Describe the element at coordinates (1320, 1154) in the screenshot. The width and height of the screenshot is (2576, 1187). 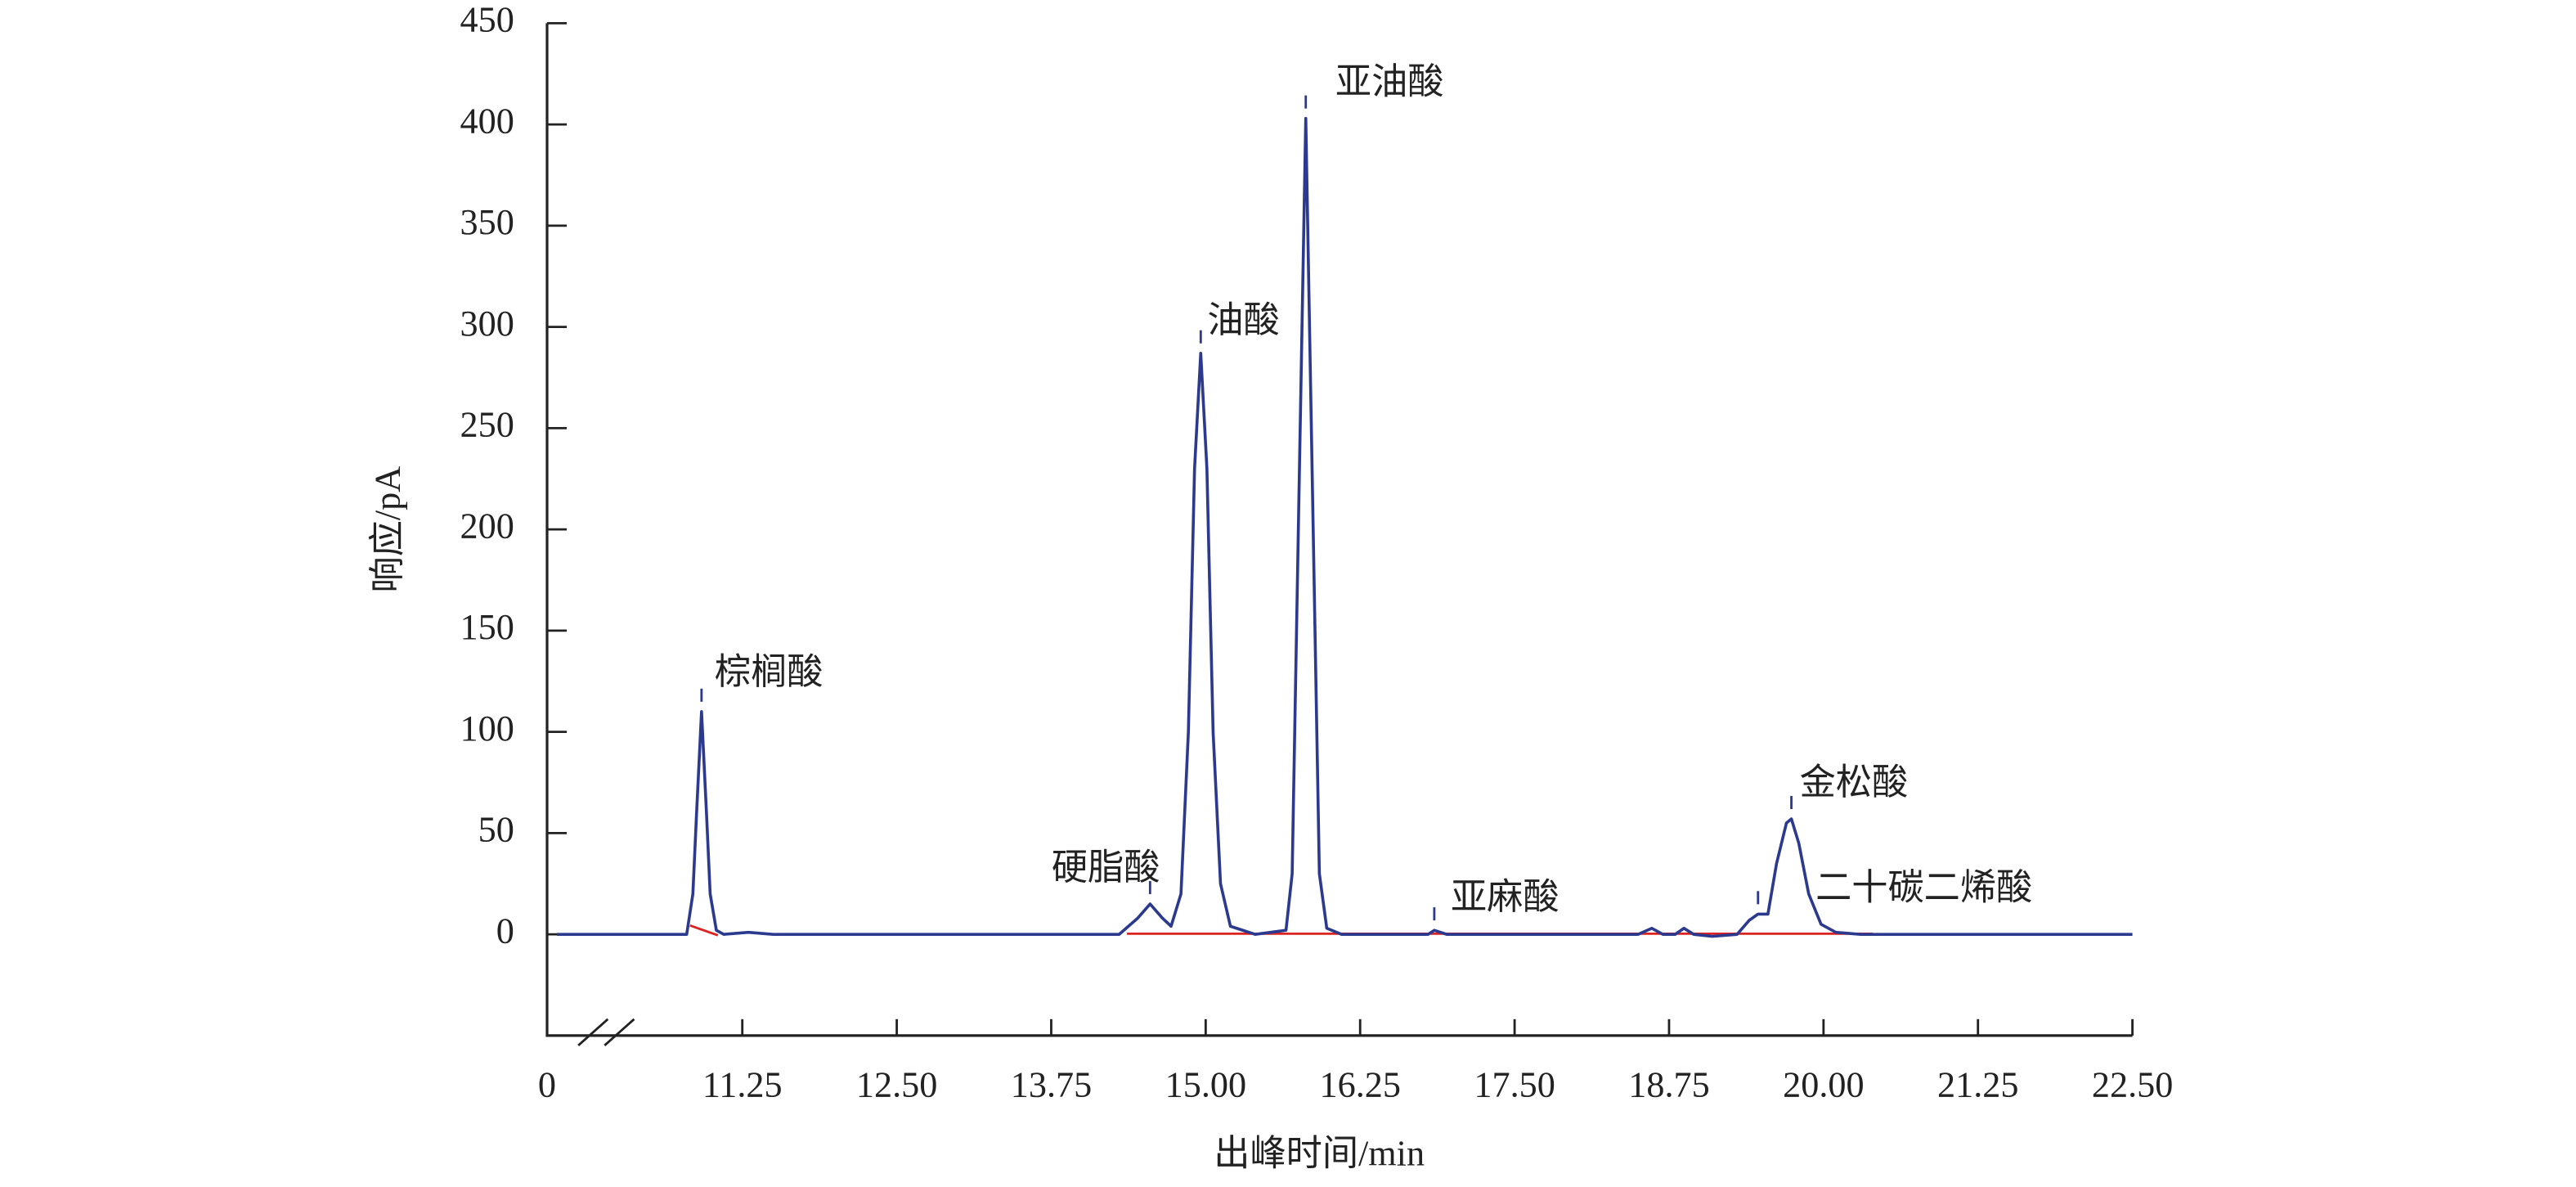
I see `x-axis-title: 出峰时间/min` at that location.